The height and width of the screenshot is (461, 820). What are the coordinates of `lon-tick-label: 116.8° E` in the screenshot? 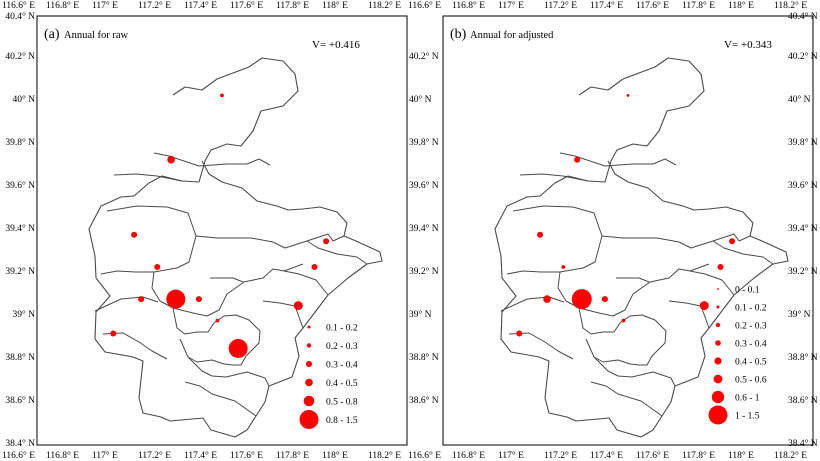 It's located at (468, 455).